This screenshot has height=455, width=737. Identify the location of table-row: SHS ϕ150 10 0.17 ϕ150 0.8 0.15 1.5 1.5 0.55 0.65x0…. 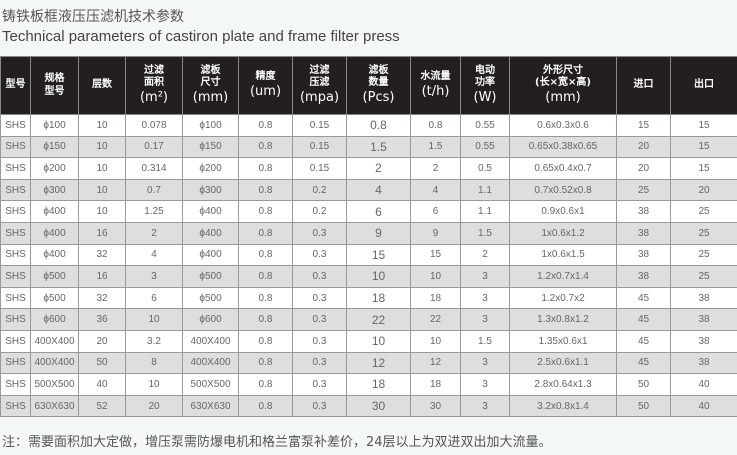
(368, 147).